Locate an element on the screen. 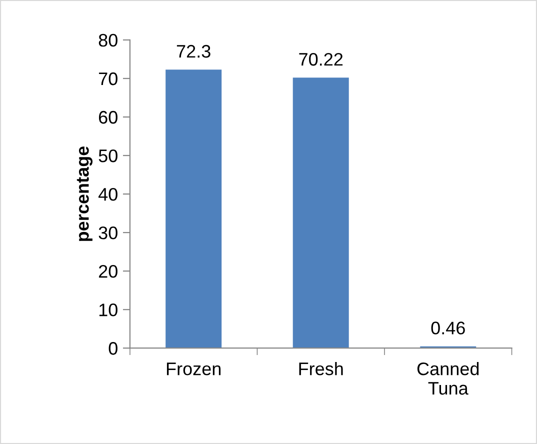 The height and width of the screenshot is (444, 537). y-tick-label: 60 is located at coordinates (108, 117).